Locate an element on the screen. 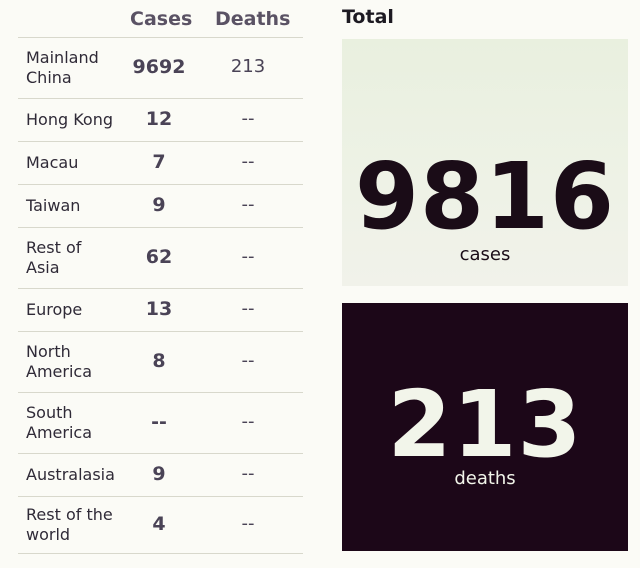  region-name-line: Taiwan is located at coordinates (53, 205).